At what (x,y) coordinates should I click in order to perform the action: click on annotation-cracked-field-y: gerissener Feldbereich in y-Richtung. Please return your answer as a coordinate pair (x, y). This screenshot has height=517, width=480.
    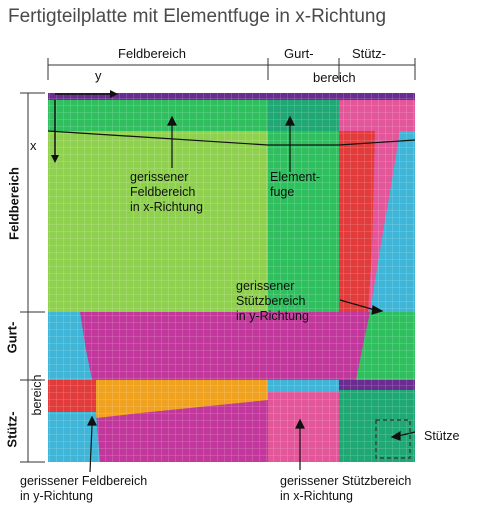
    Looking at the image, I should click on (83, 489).